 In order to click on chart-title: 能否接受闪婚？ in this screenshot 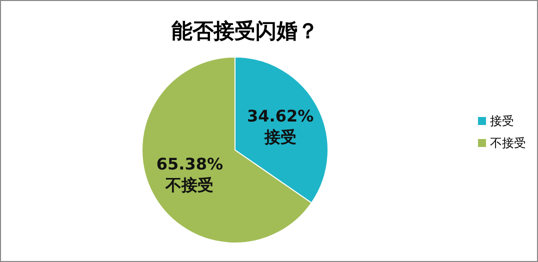, I will do `click(245, 31)`.